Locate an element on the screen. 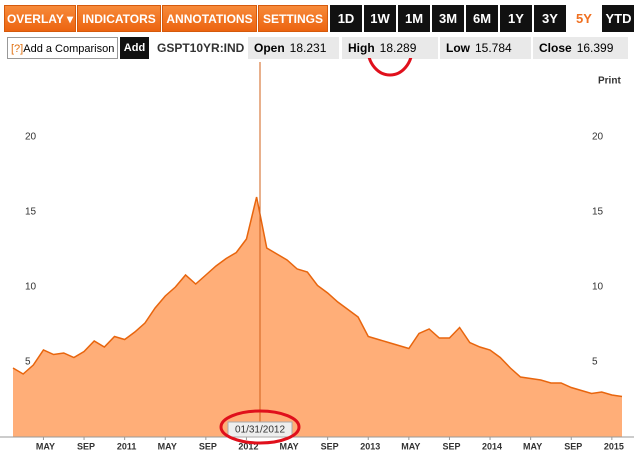 The width and height of the screenshot is (634, 458). comparison-input: [?]Add a Comparison is located at coordinates (62, 48).